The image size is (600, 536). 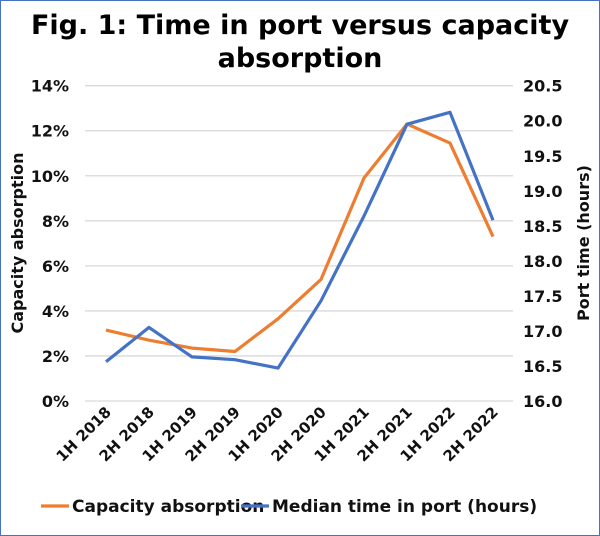 I want to click on y-right-tick-label: 16.5, so click(x=542, y=366).